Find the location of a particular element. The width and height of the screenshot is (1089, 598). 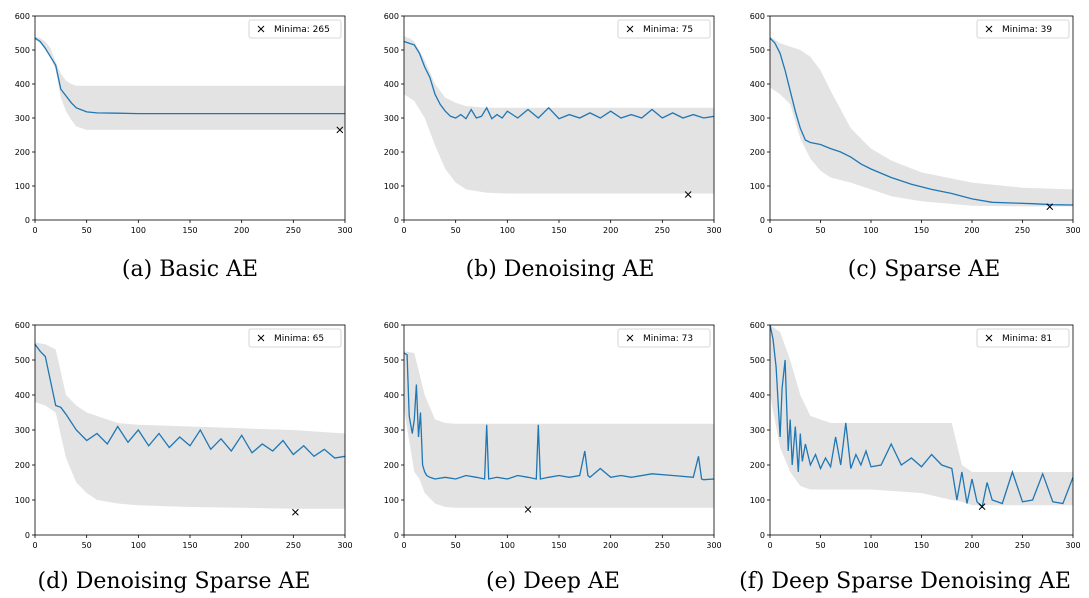

legend-label: Minima: 65 is located at coordinates (299, 339).